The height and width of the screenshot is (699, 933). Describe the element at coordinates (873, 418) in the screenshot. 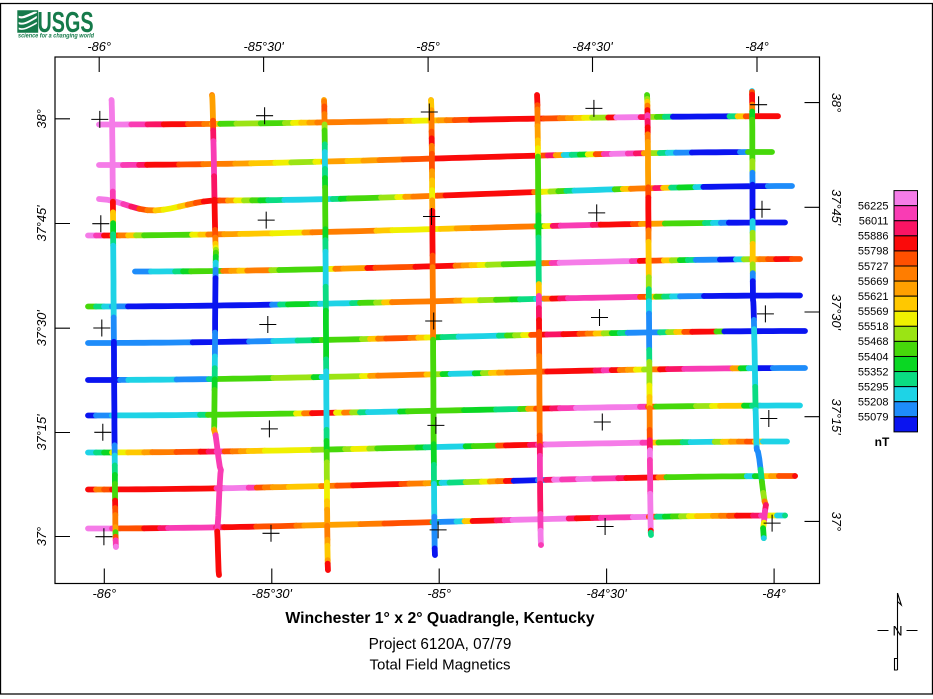

I see `svg-text: 55079` at that location.